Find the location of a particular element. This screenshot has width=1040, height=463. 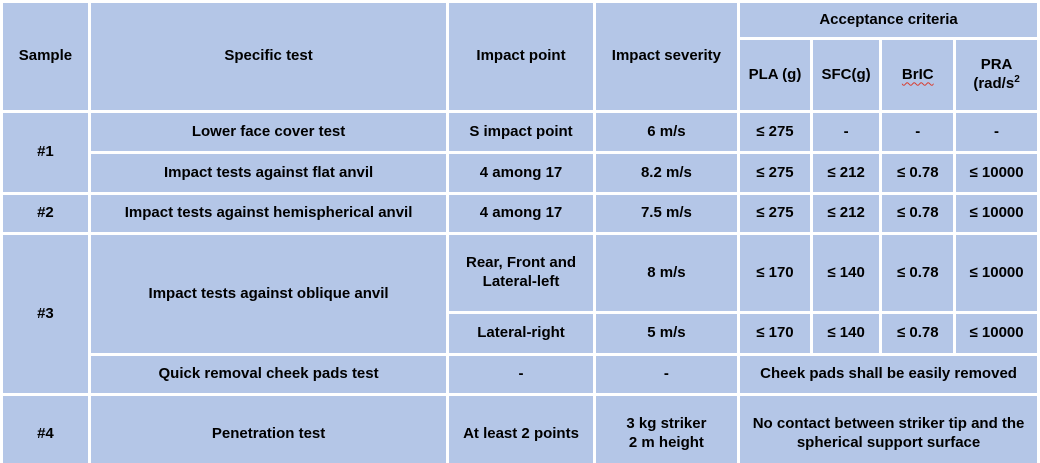

cell-severity-r4: 3 kg striker 2 m height is located at coordinates (666, 429).